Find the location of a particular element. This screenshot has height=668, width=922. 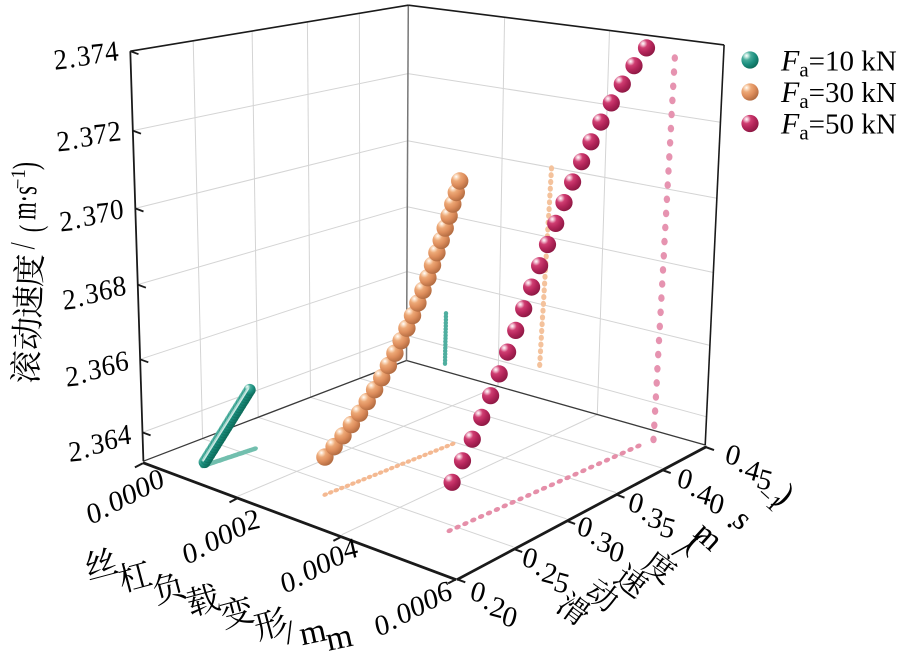

svg-text: Fa=50 kN is located at coordinates (838, 126).